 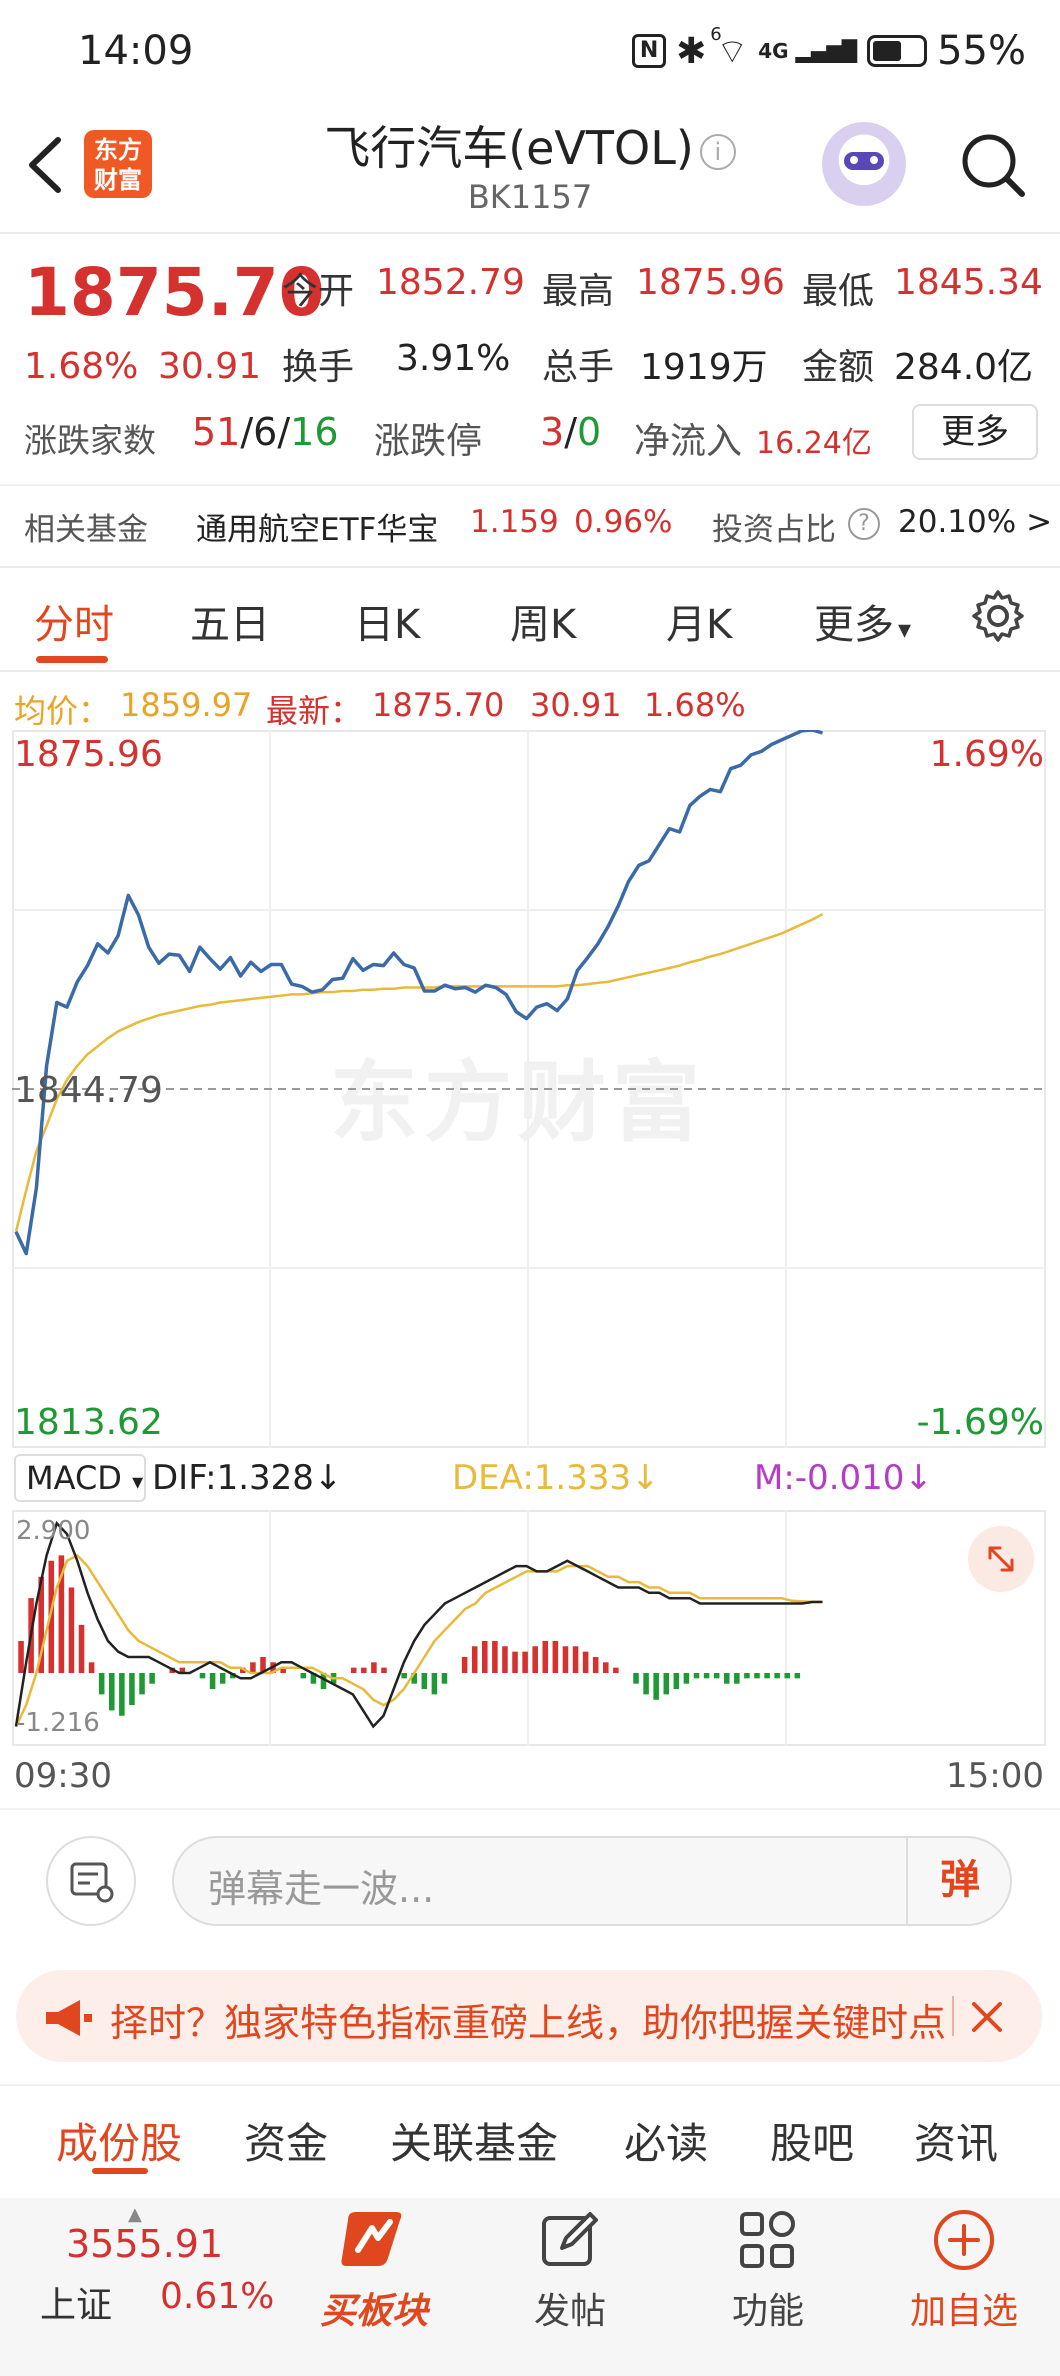 I want to click on tab-five-day: 五日, so click(x=230, y=625).